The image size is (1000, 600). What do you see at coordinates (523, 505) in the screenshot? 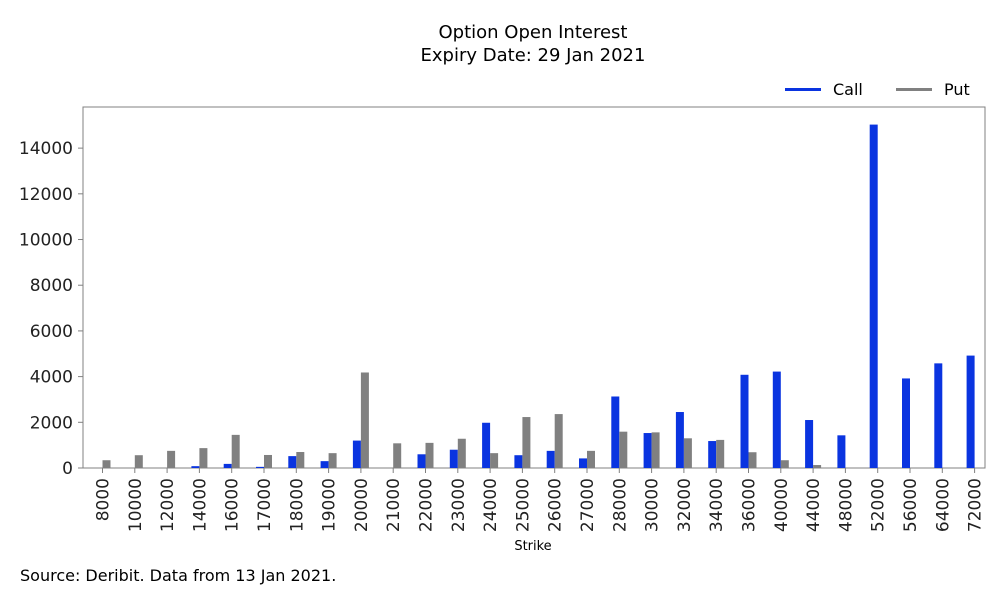
I see `x-tick-label-25000: 25000` at bounding box center [523, 505].